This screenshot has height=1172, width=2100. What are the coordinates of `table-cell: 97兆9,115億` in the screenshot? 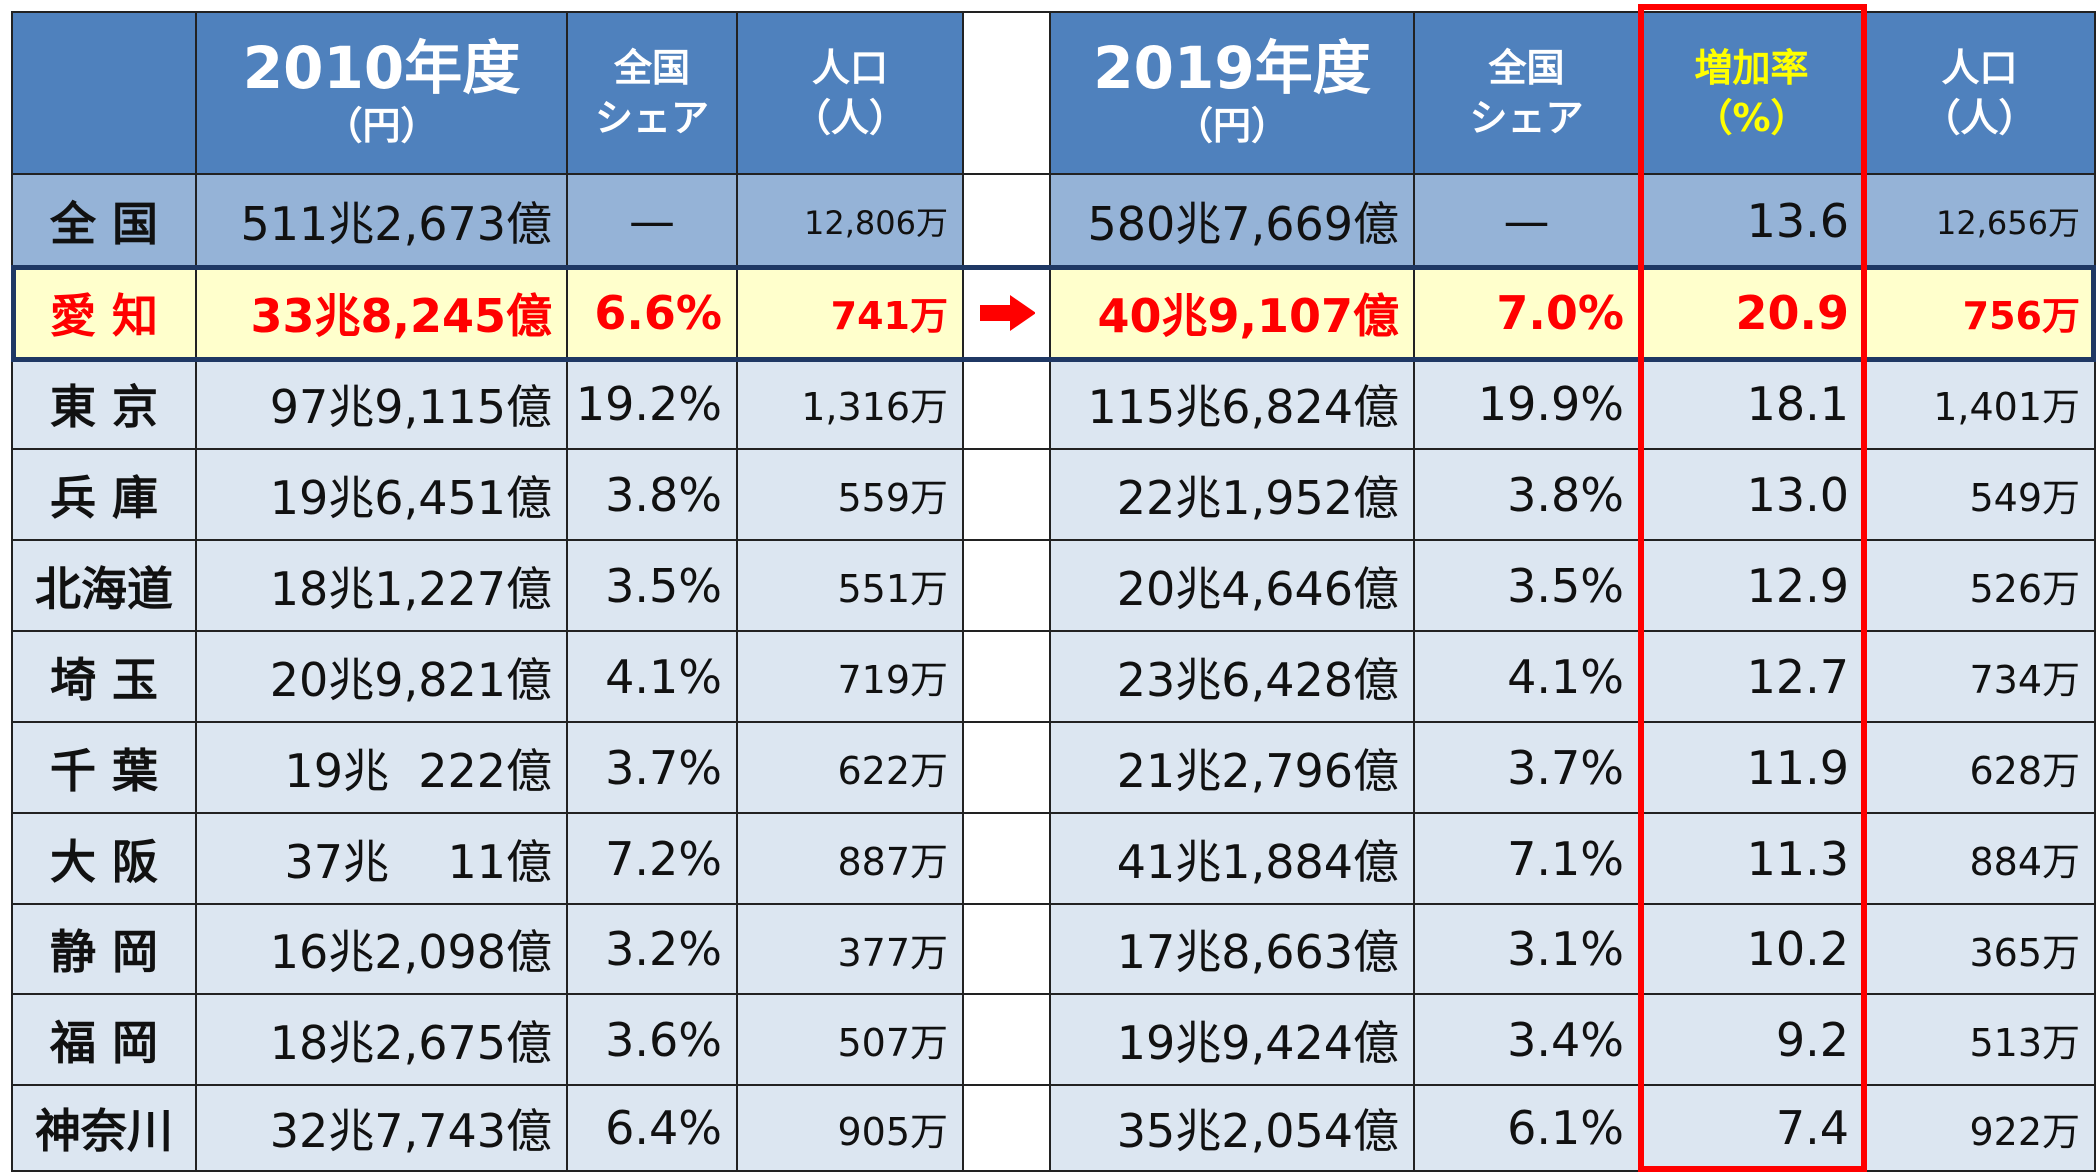 It's located at (382, 404).